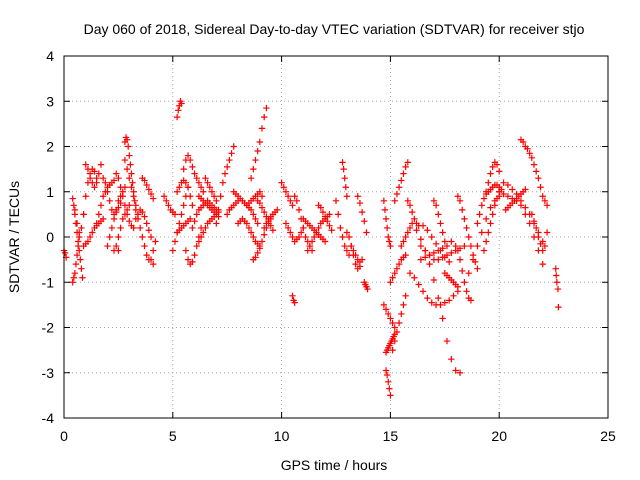 This screenshot has height=480, width=640. Describe the element at coordinates (270, 219) in the screenshot. I see `series-s38` at that location.